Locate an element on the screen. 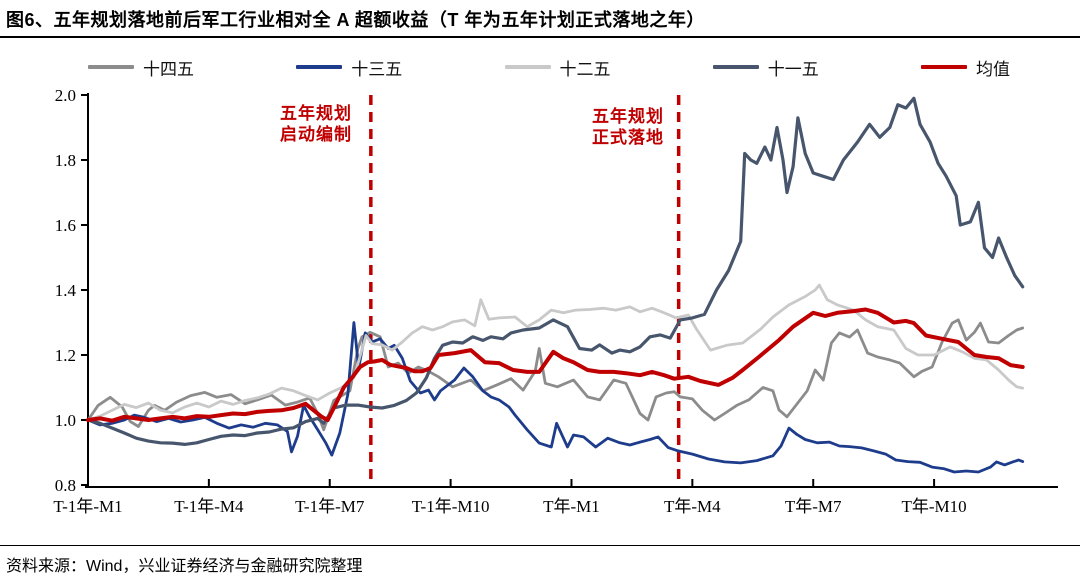  legend-label: 十四五 is located at coordinates (168, 69).